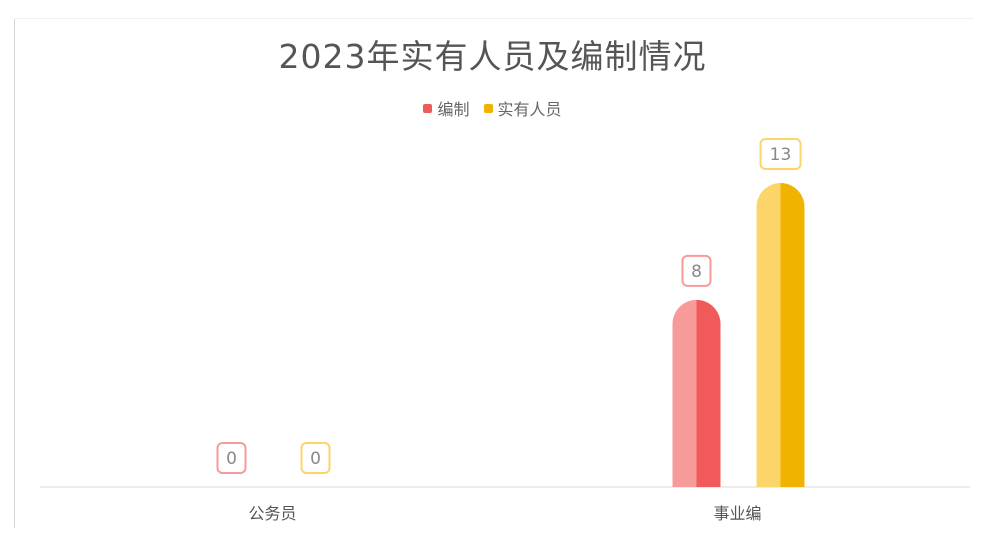  Describe the element at coordinates (684, 393) in the screenshot. I see `bar-0-1-light` at that location.